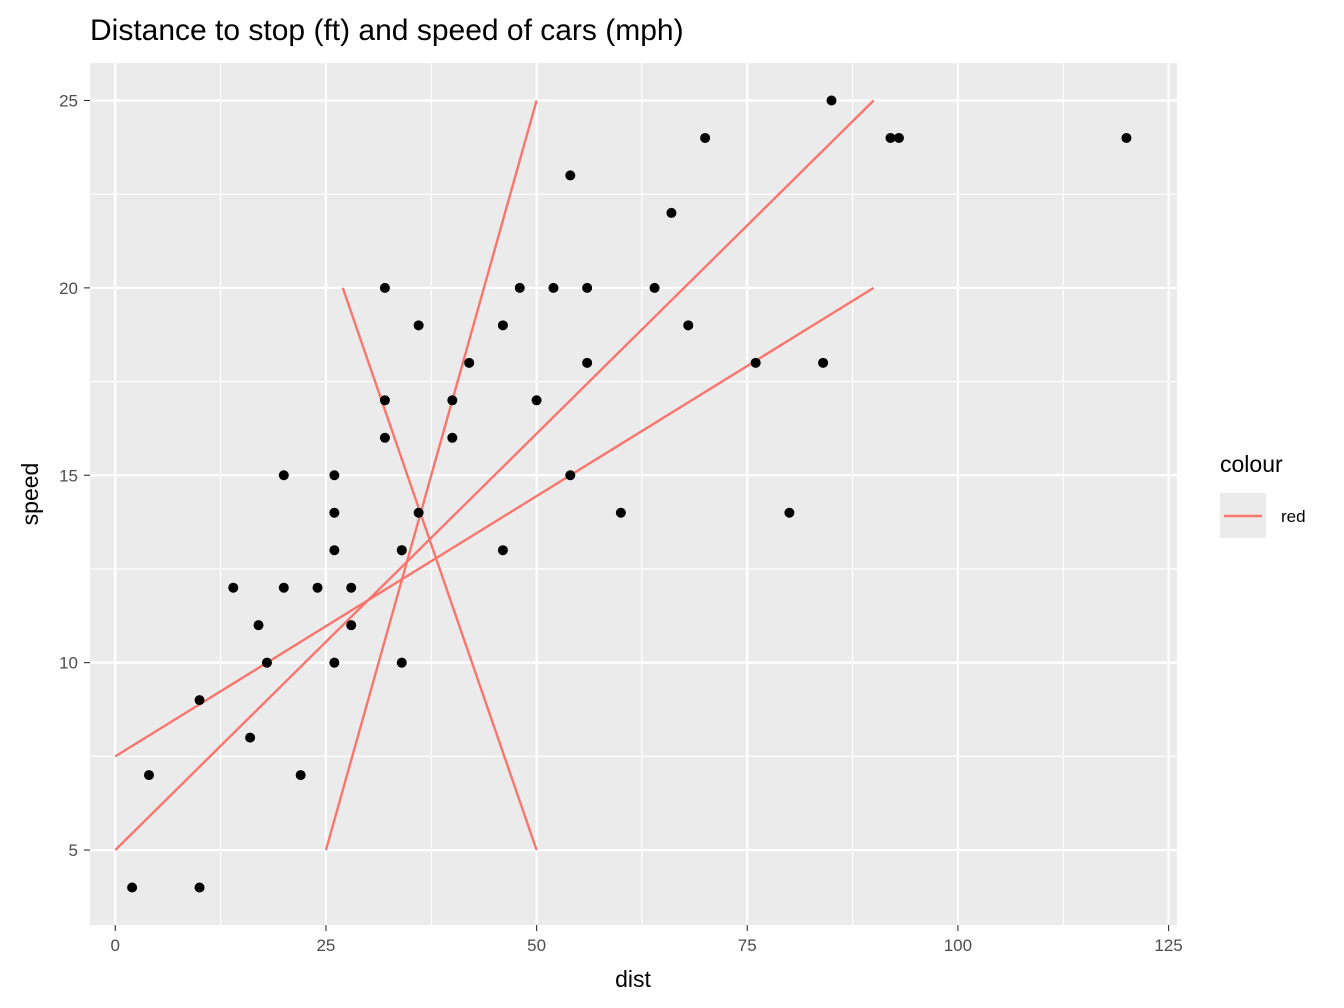 Image resolution: width=1344 pixels, height=1008 pixels. Describe the element at coordinates (68, 100) in the screenshot. I see `y-tick-label: 25` at that location.